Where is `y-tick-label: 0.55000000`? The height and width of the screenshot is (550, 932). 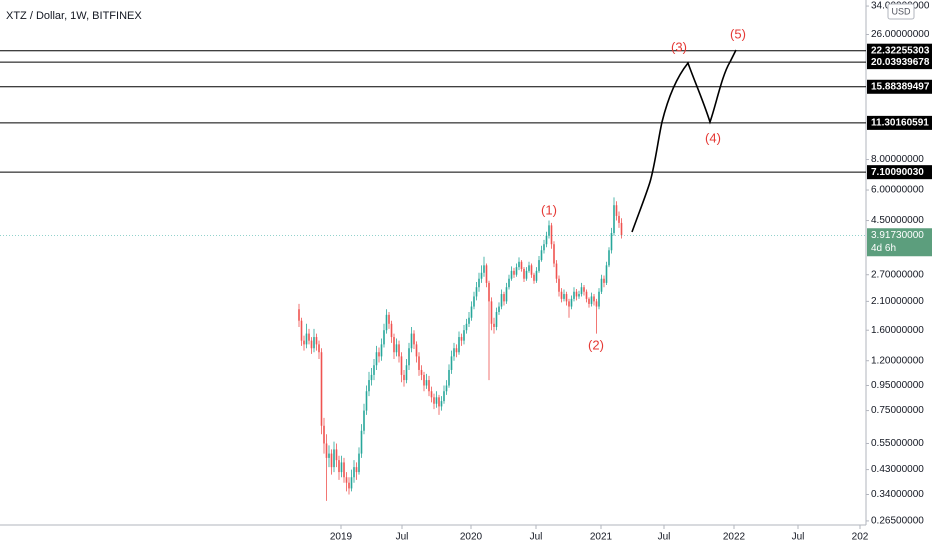
y-tick-label: 0.55000000 is located at coordinates (897, 443).